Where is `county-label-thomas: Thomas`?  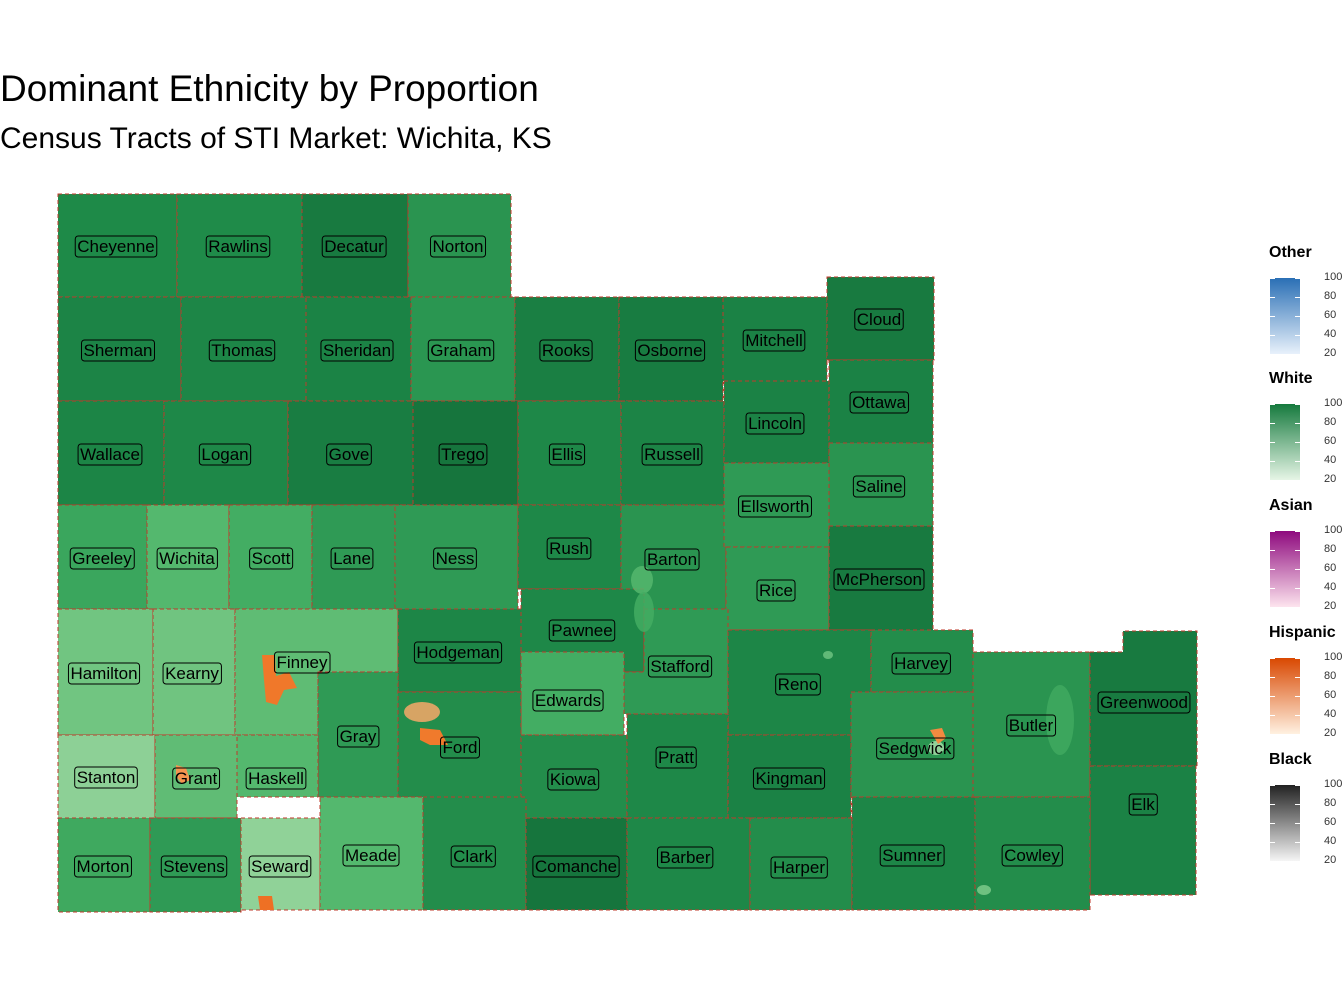
county-label-thomas: Thomas is located at coordinates (242, 350).